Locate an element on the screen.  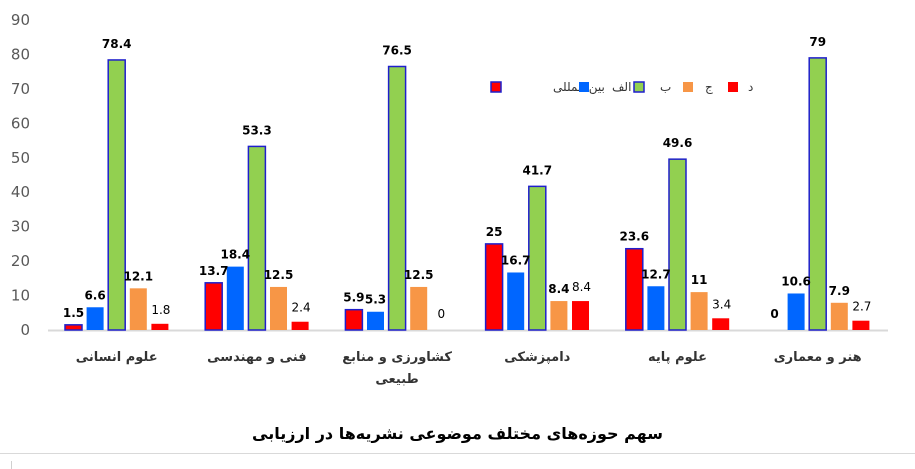
value-label: 1.8 is located at coordinates (160, 310).